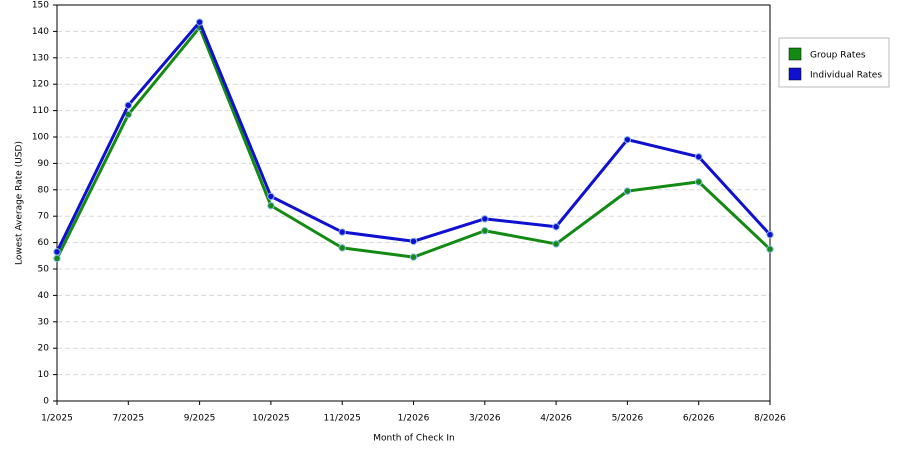  What do you see at coordinates (44, 164) in the screenshot?
I see `y-tick-label: 90` at bounding box center [44, 164].